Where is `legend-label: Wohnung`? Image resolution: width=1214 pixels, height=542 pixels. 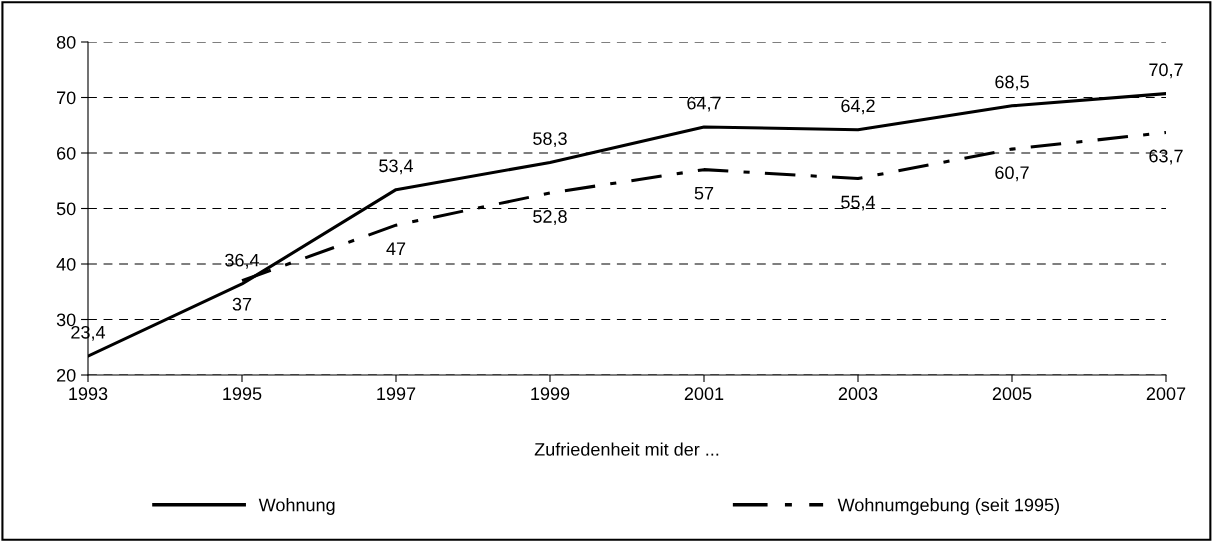
legend-label: Wohnung is located at coordinates (296, 506).